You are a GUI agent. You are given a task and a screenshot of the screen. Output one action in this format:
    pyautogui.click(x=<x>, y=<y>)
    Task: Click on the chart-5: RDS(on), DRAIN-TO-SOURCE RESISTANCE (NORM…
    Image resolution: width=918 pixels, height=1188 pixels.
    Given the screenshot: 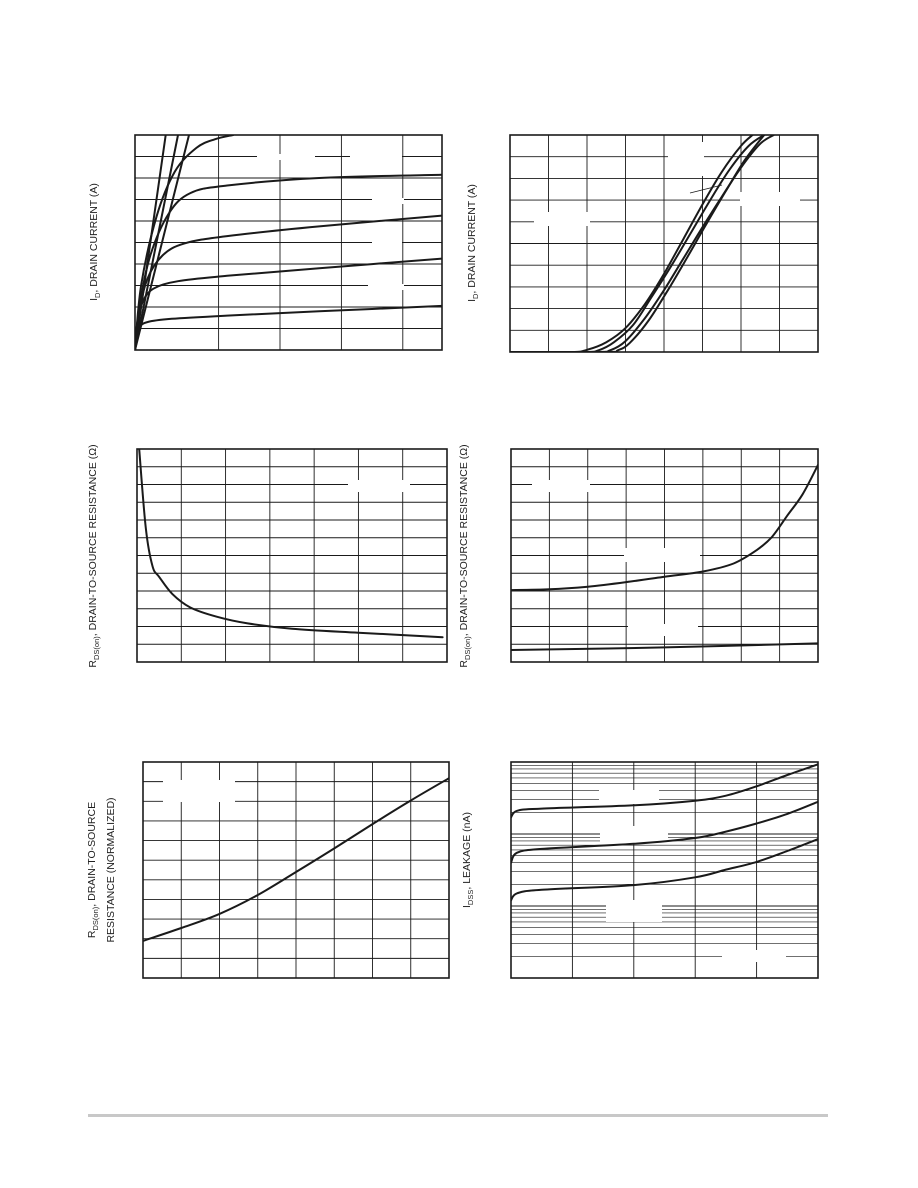 What is the action you would take?
    pyautogui.click(x=268, y=870)
    